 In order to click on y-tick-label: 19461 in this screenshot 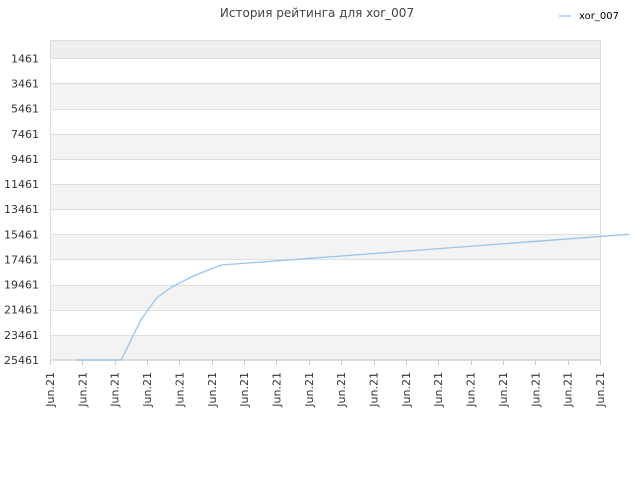, I will do `click(21, 285)`.